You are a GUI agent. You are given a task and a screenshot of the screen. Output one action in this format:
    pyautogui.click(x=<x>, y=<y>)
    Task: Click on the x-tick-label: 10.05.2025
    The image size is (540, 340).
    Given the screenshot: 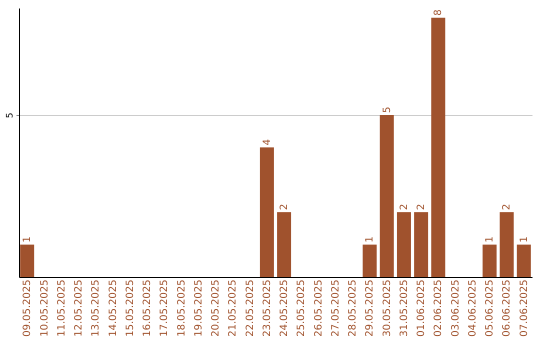 What is the action you would take?
    pyautogui.click(x=44, y=308)
    